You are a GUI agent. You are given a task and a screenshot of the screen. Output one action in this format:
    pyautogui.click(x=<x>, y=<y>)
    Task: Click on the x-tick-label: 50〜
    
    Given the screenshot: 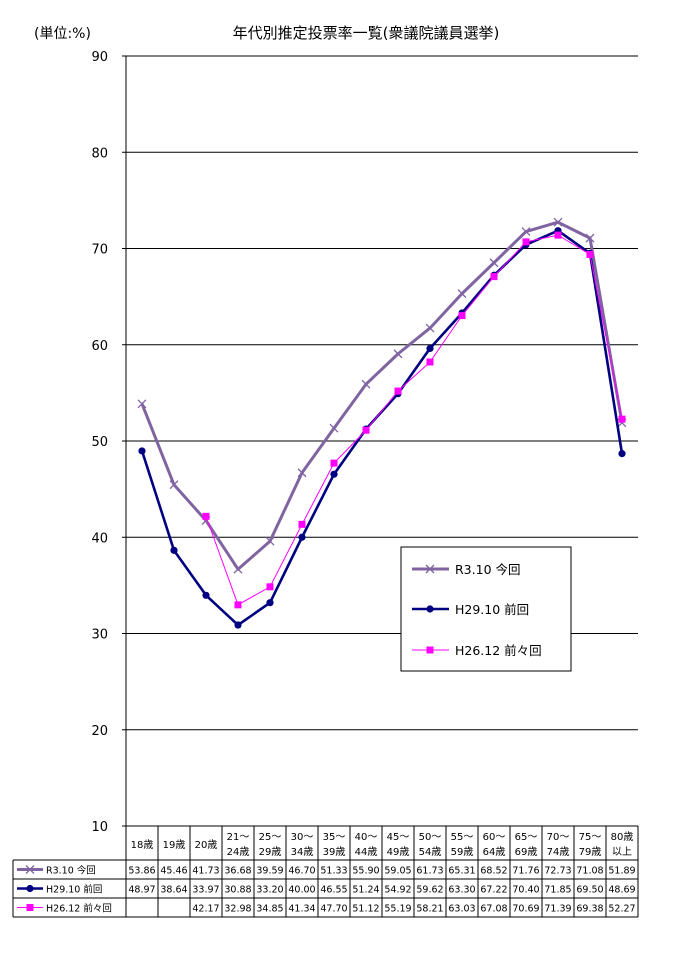 What is the action you would take?
    pyautogui.click(x=430, y=837)
    